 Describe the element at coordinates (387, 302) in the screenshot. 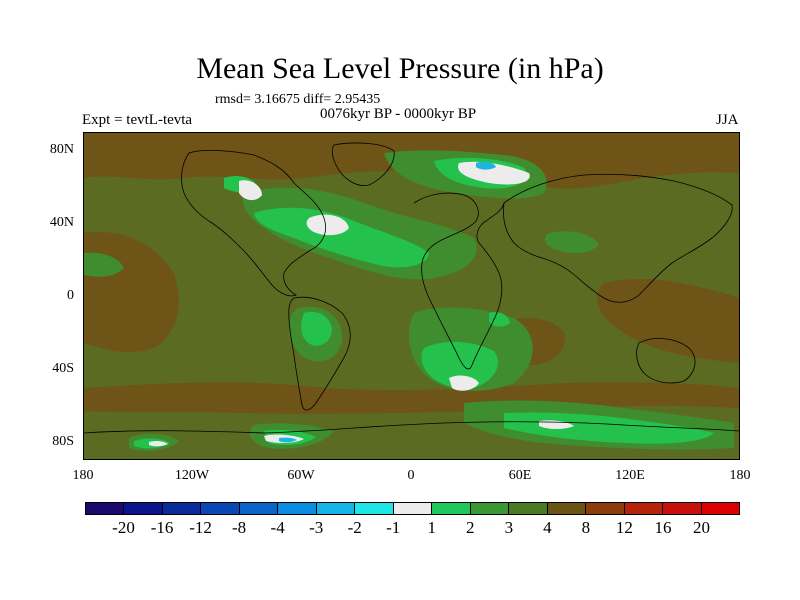

I see `negative-anomaly-regions` at that location.